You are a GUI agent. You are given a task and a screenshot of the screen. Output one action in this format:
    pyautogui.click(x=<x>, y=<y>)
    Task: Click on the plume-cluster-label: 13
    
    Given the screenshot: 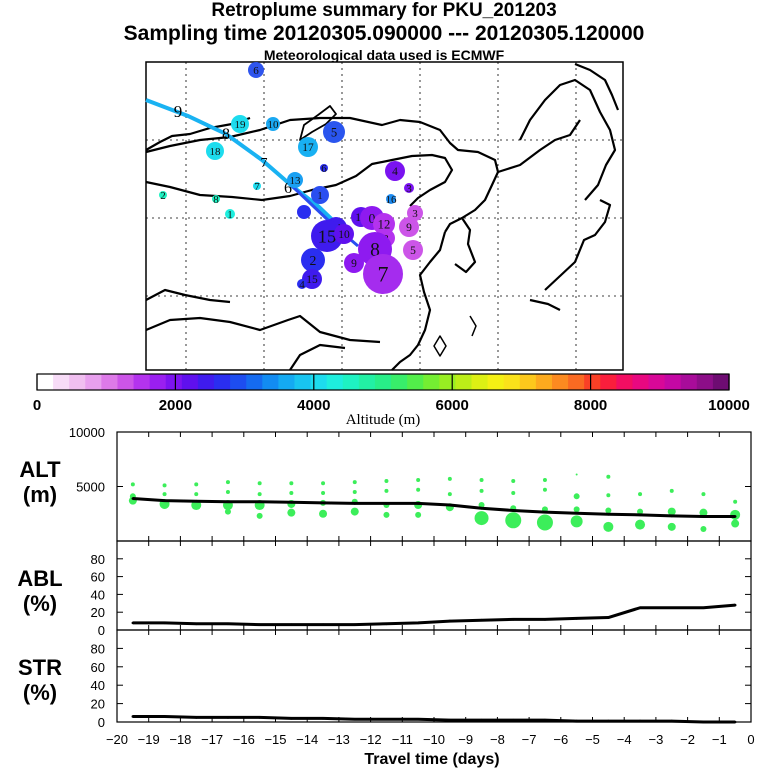 What is the action you would take?
    pyautogui.click(x=296, y=181)
    